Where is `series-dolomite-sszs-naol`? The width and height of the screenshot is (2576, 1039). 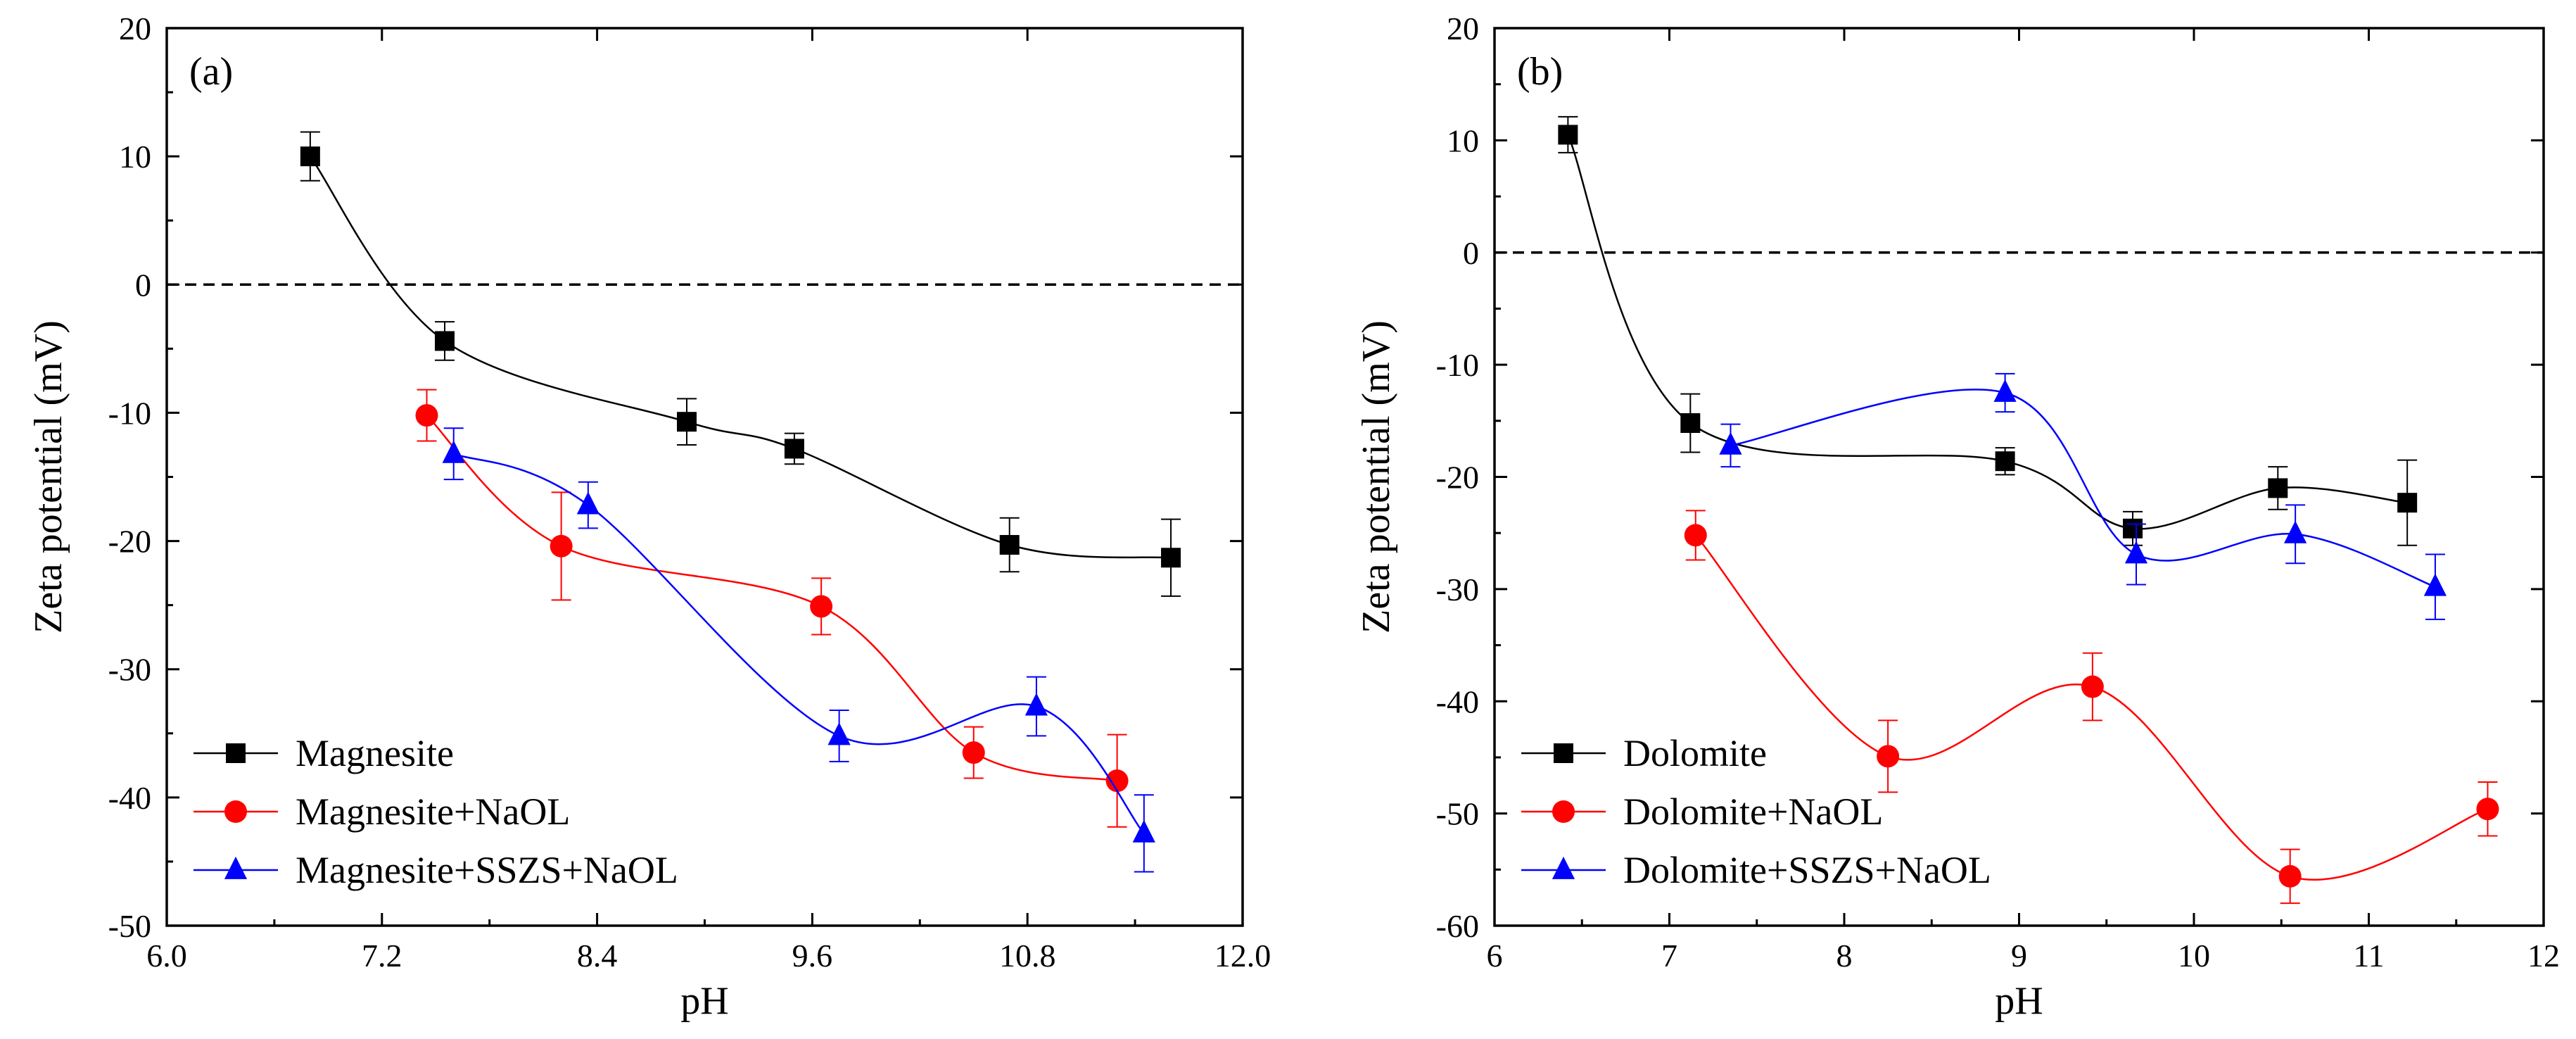
series-dolomite-sszs-naol is located at coordinates (2083, 496).